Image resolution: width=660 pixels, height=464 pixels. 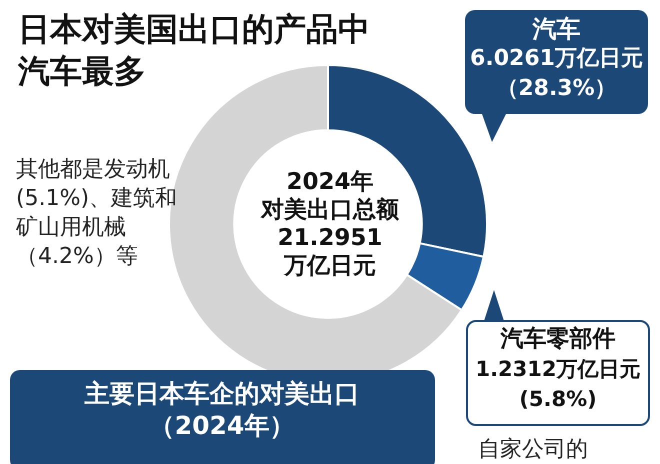 I want to click on text: 主要日本车企的对美出口（2024年）, so click(x=222, y=409).